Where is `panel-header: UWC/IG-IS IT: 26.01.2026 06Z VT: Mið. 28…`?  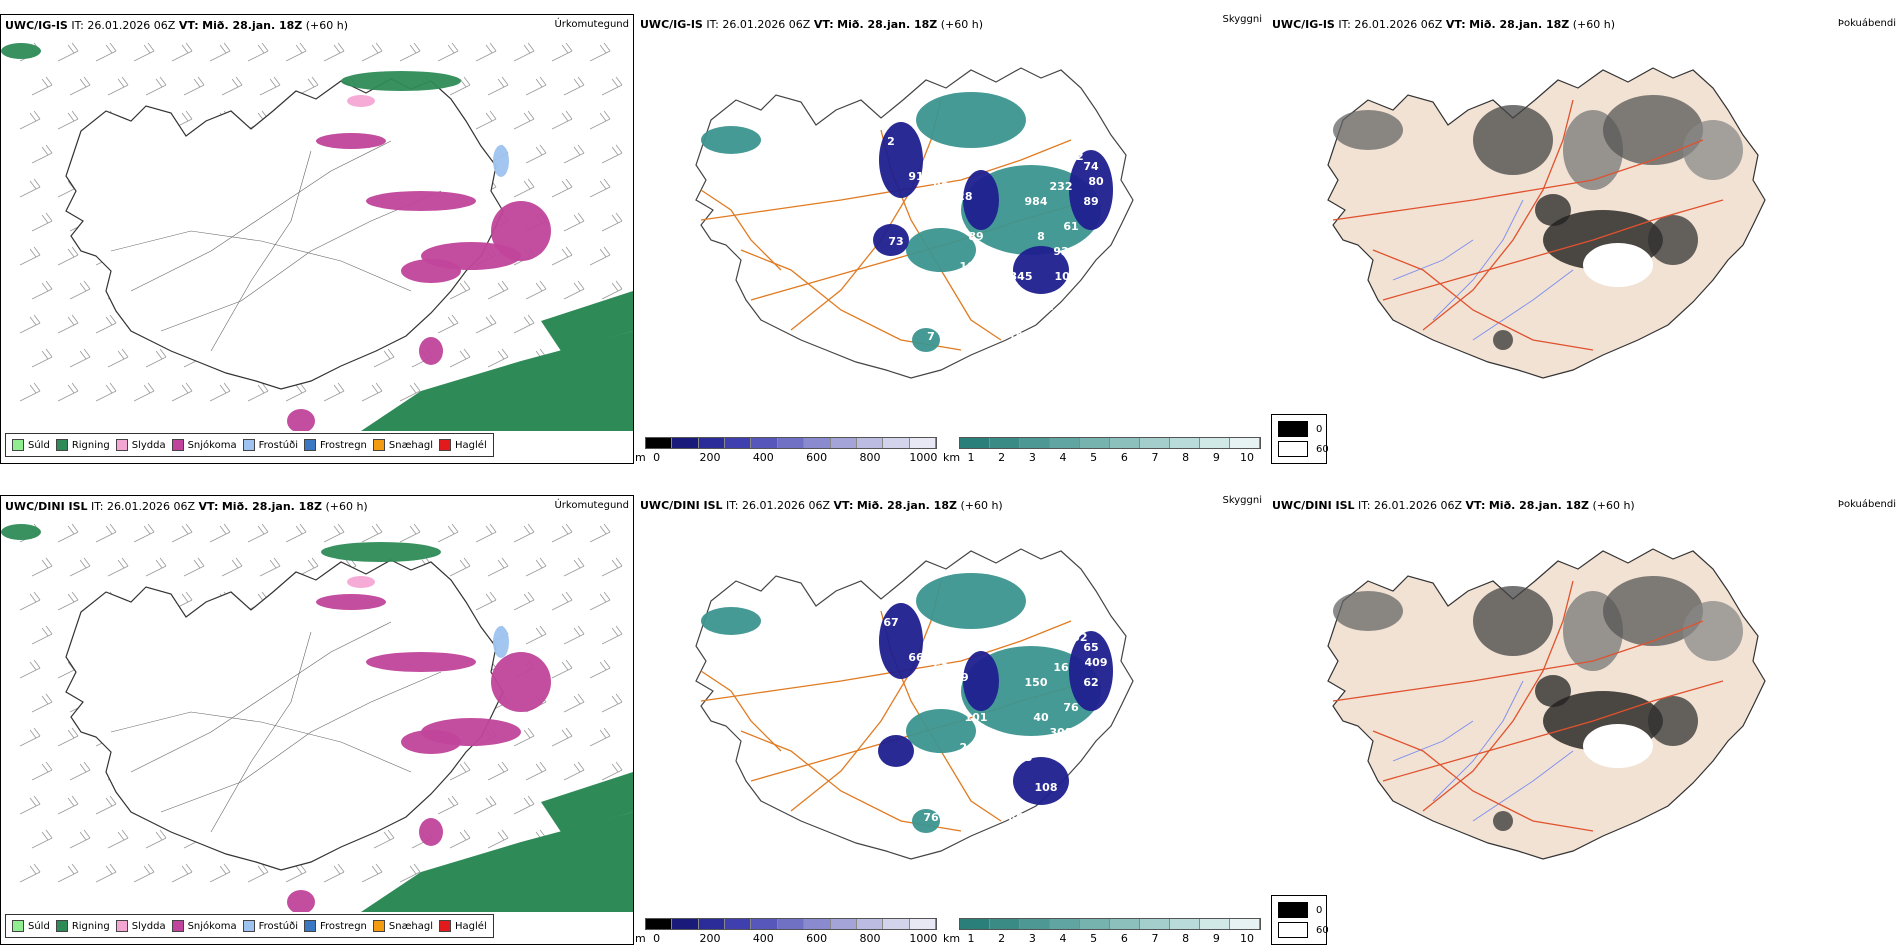
panel-header: UWC/IG-IS IT: 26.01.2026 06Z VT: Mið. 28… is located at coordinates (812, 24).